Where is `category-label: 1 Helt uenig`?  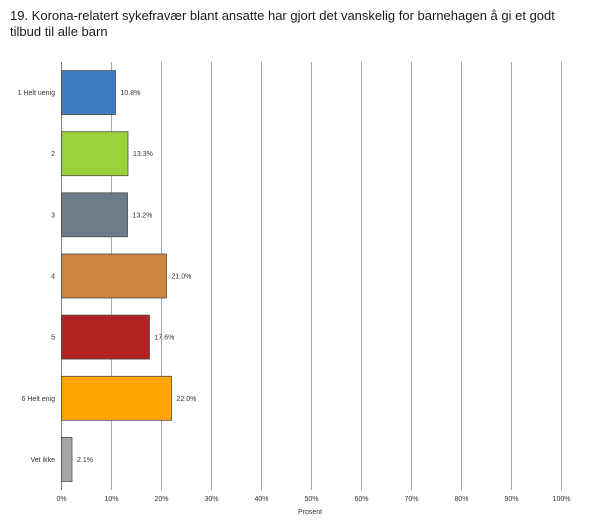
category-label: 1 Helt uenig is located at coordinates (36, 93).